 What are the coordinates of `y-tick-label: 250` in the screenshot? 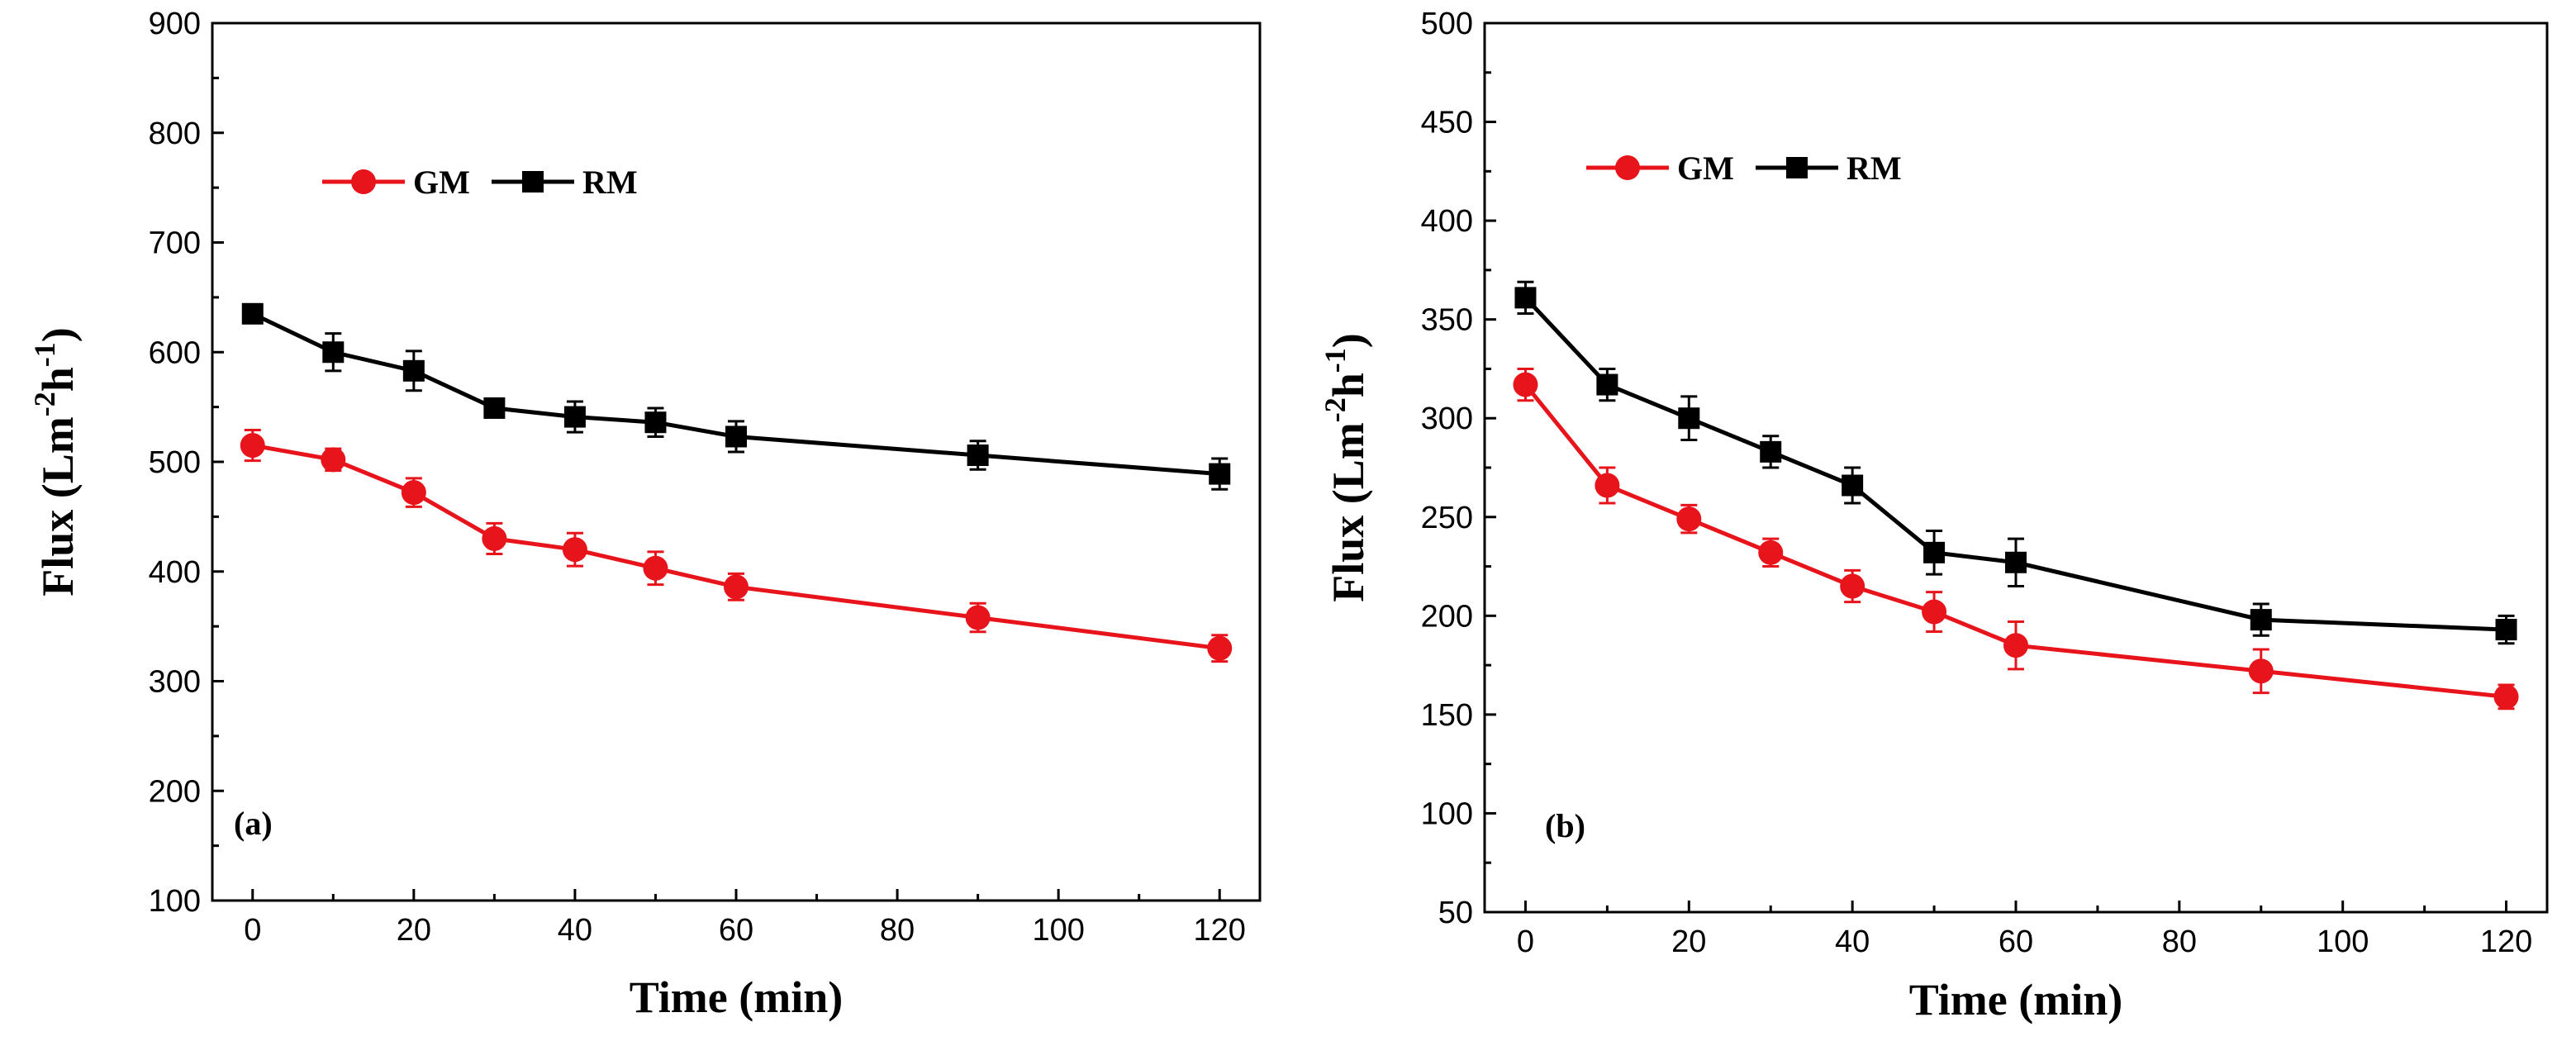 It's located at (1447, 518).